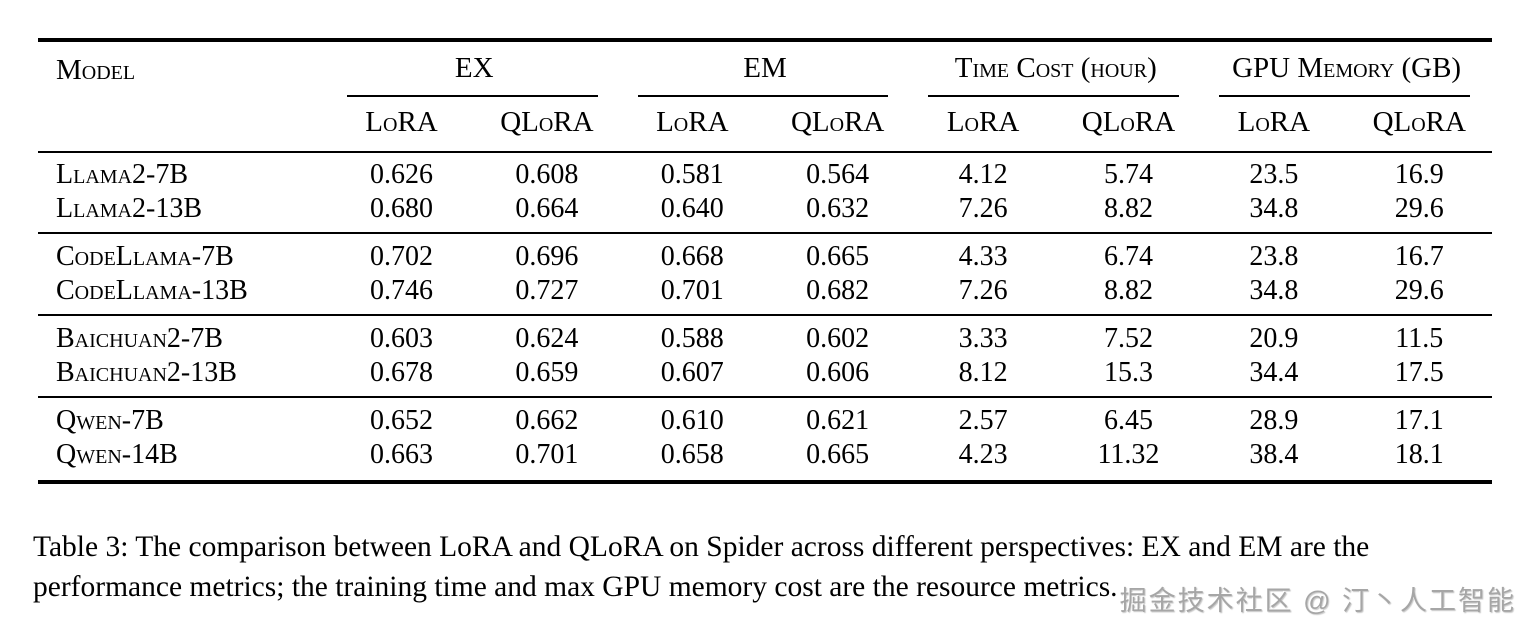  I want to click on metric-value: 6.45, so click(1128, 417).